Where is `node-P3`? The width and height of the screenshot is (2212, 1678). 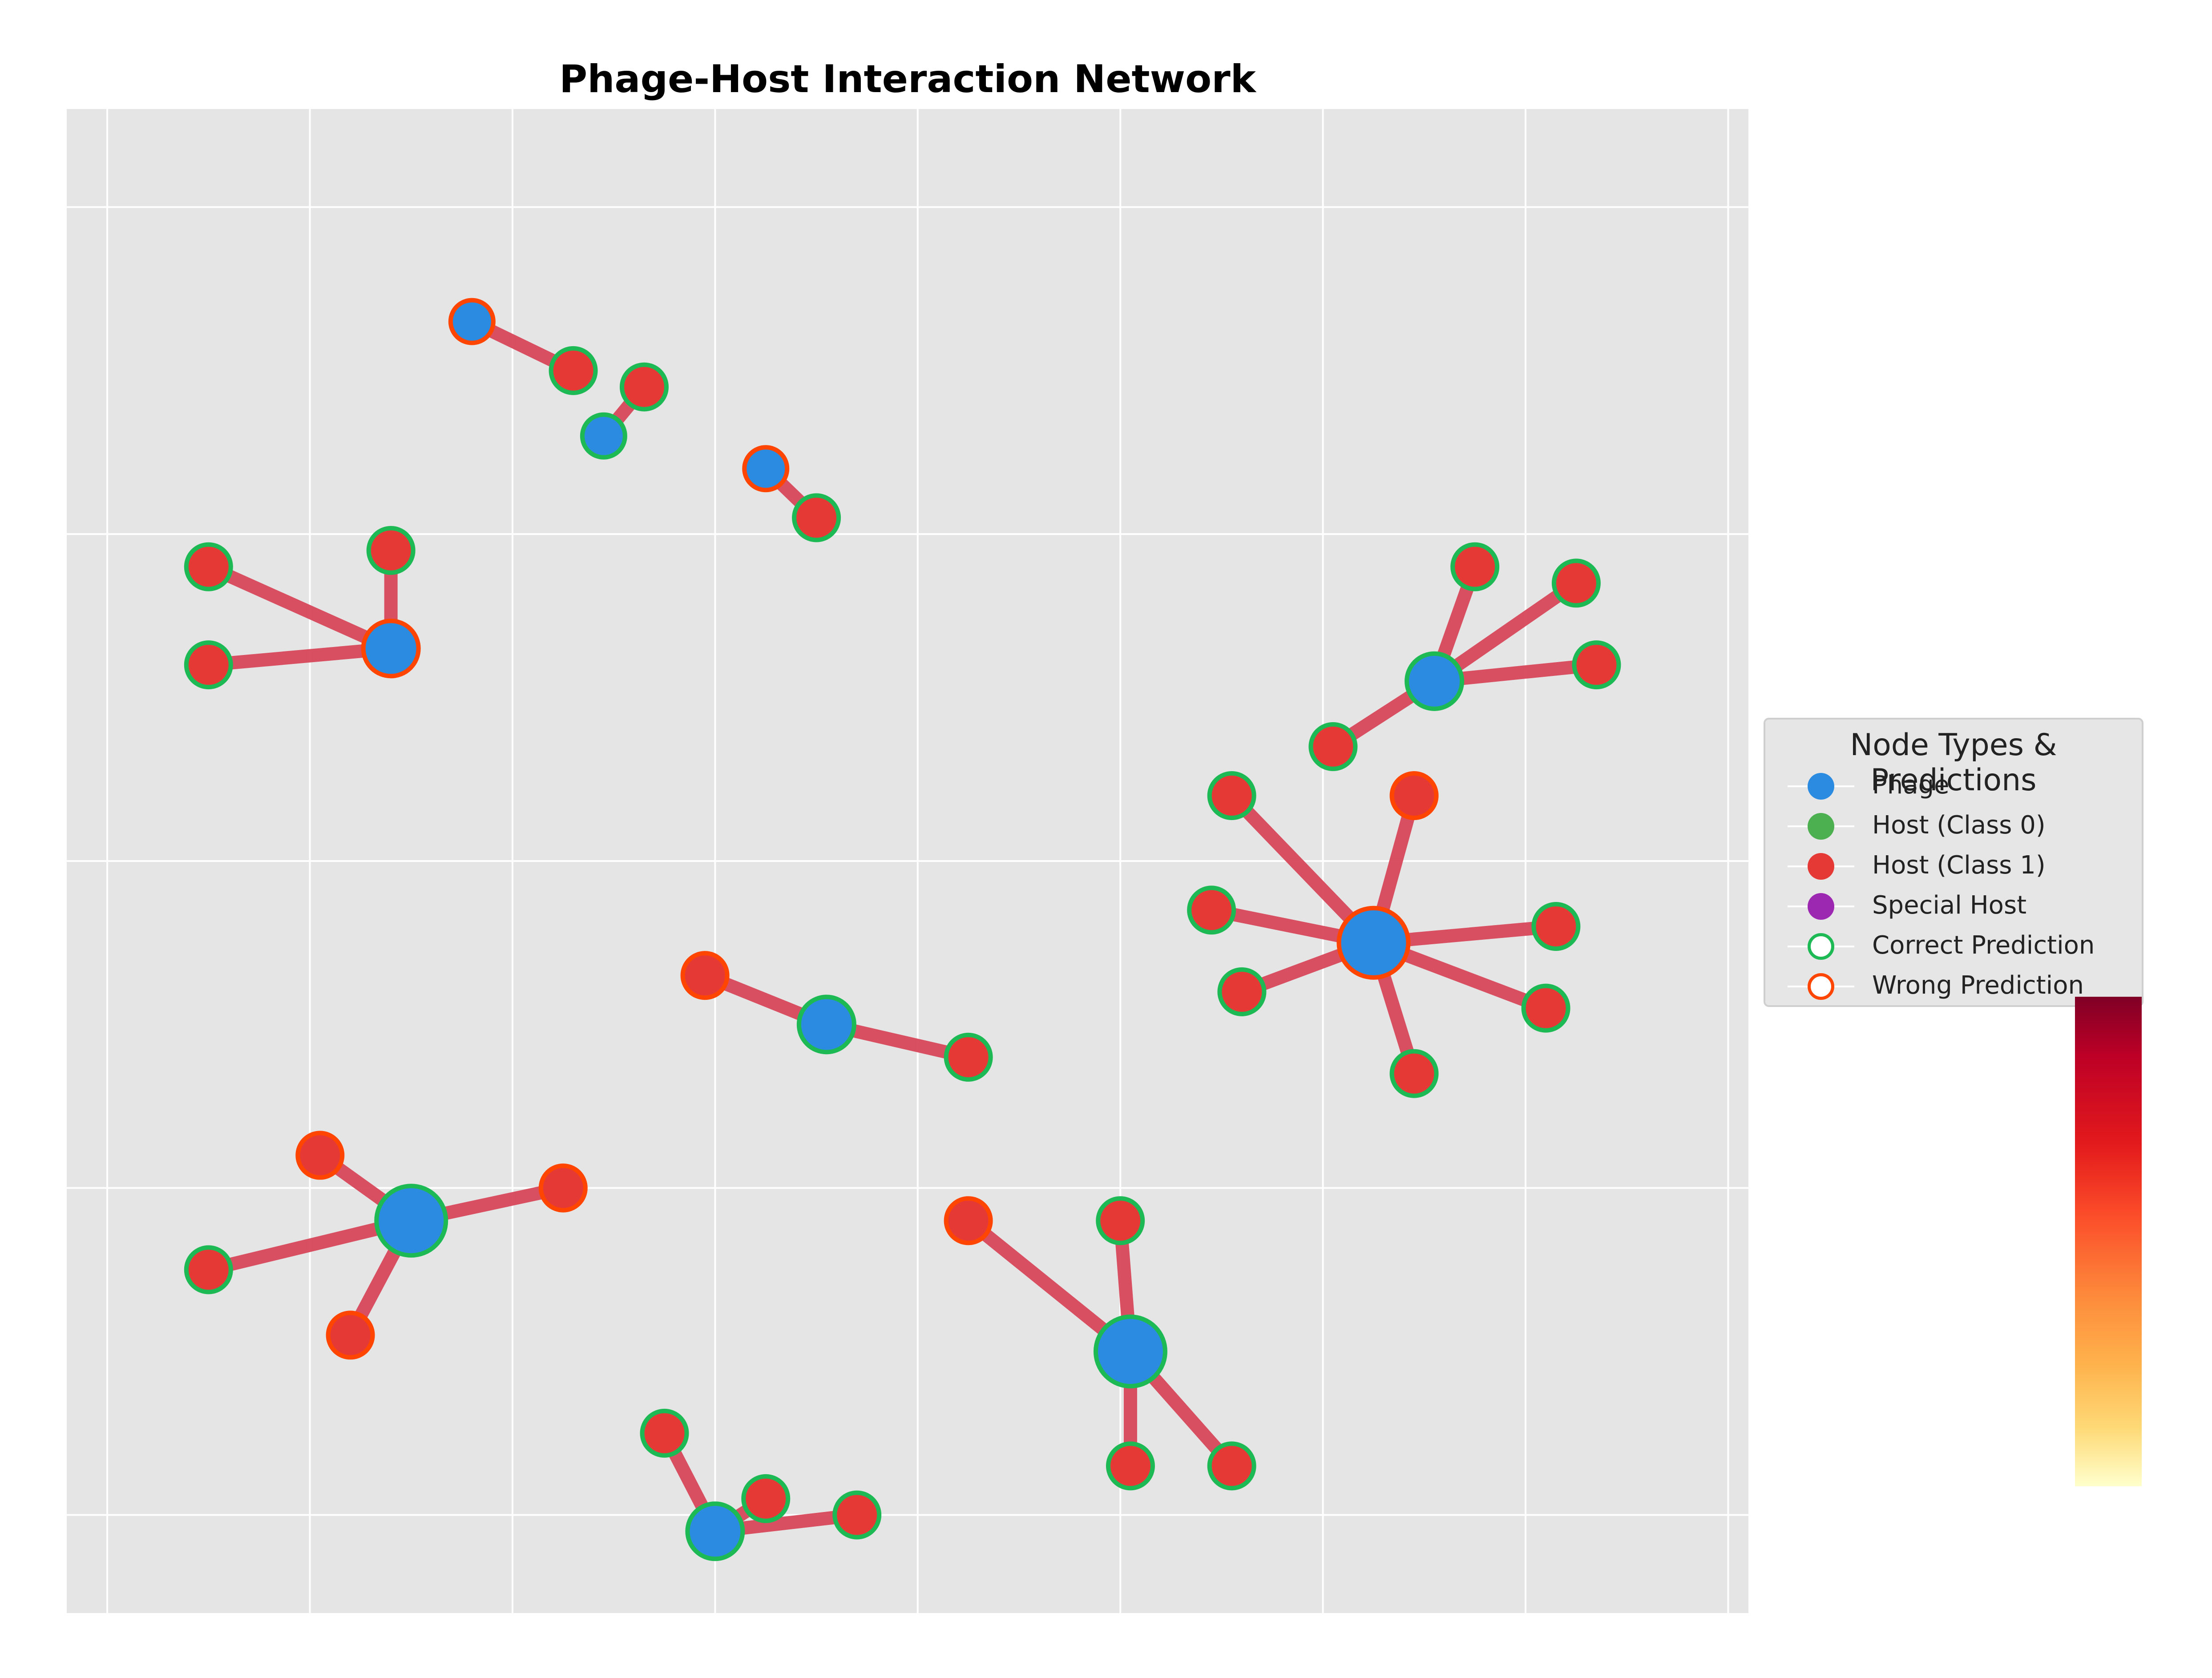
node-P3 is located at coordinates (603, 436).